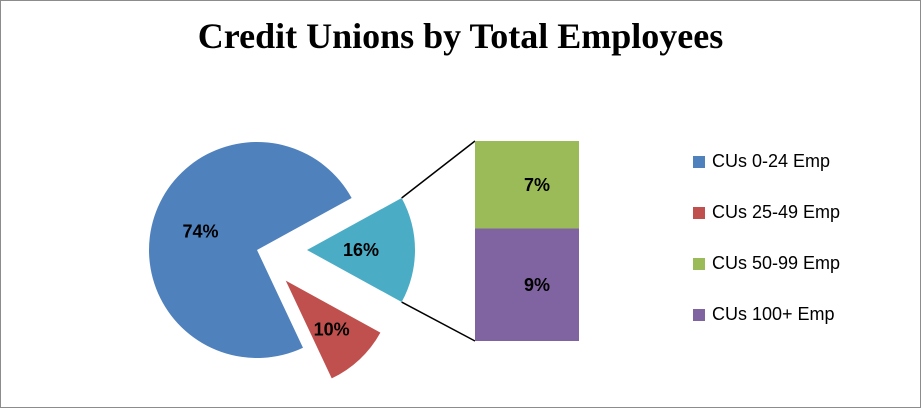 This screenshot has width=921, height=408. I want to click on connector-line-bottom, so click(438, 321).